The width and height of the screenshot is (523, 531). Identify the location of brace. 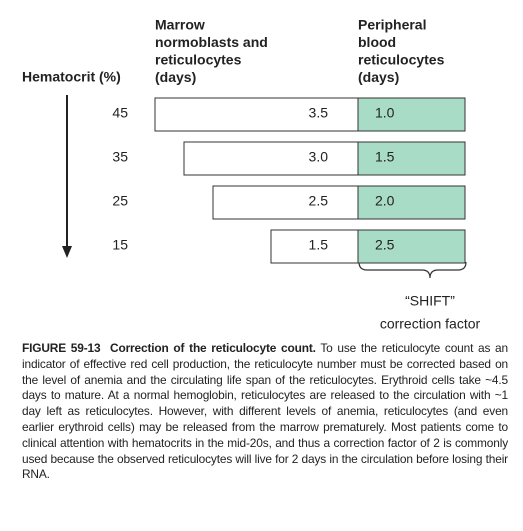
(412, 270).